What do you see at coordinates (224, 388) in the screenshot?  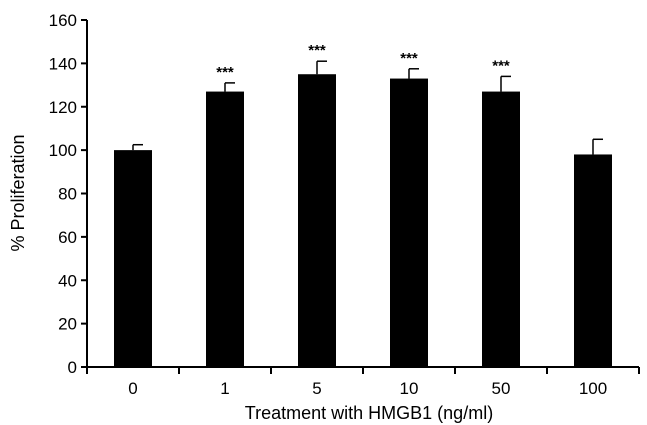 I see `x-tick-label-1: 1` at bounding box center [224, 388].